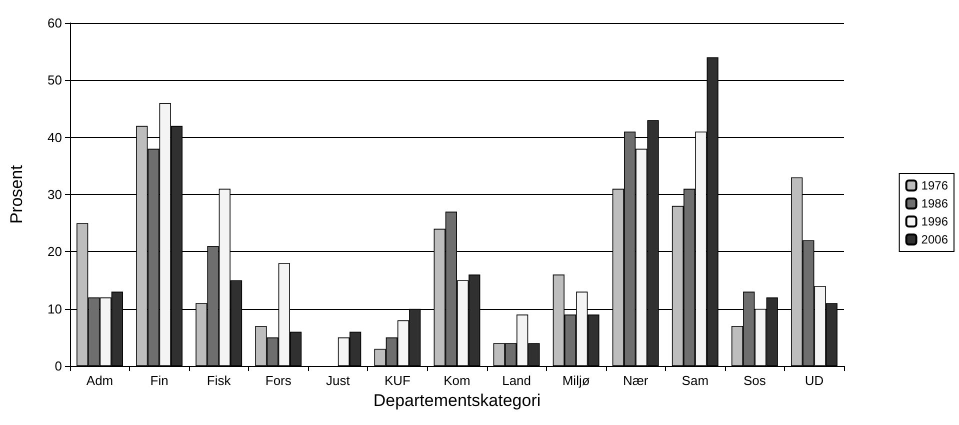 The image size is (959, 425). Describe the element at coordinates (58, 366) in the screenshot. I see `y-tick-label: 0` at that location.